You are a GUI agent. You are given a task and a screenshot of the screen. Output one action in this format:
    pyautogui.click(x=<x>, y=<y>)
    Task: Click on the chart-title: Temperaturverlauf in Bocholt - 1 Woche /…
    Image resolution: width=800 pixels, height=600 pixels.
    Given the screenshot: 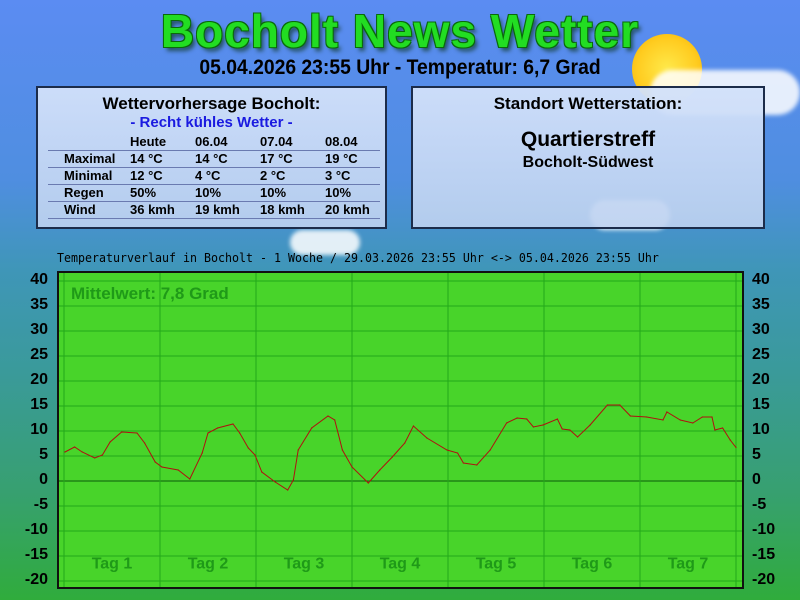 What is the action you would take?
    pyautogui.click(x=358, y=257)
    